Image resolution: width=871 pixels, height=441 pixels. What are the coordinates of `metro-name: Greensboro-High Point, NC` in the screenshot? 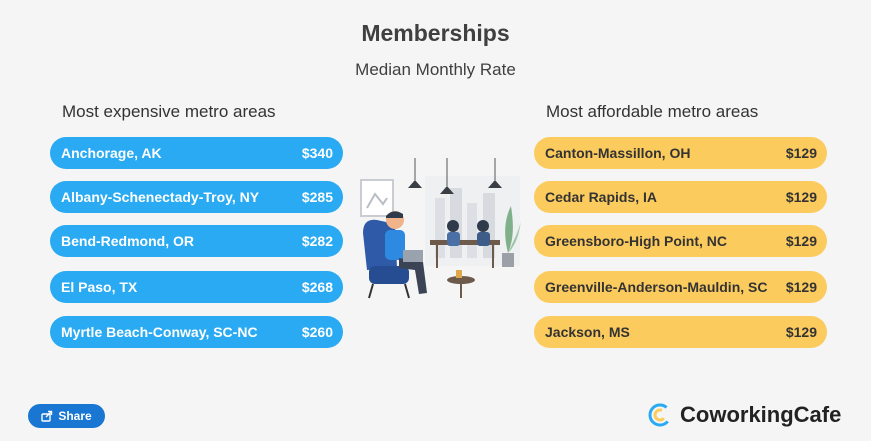 It's located at (636, 241).